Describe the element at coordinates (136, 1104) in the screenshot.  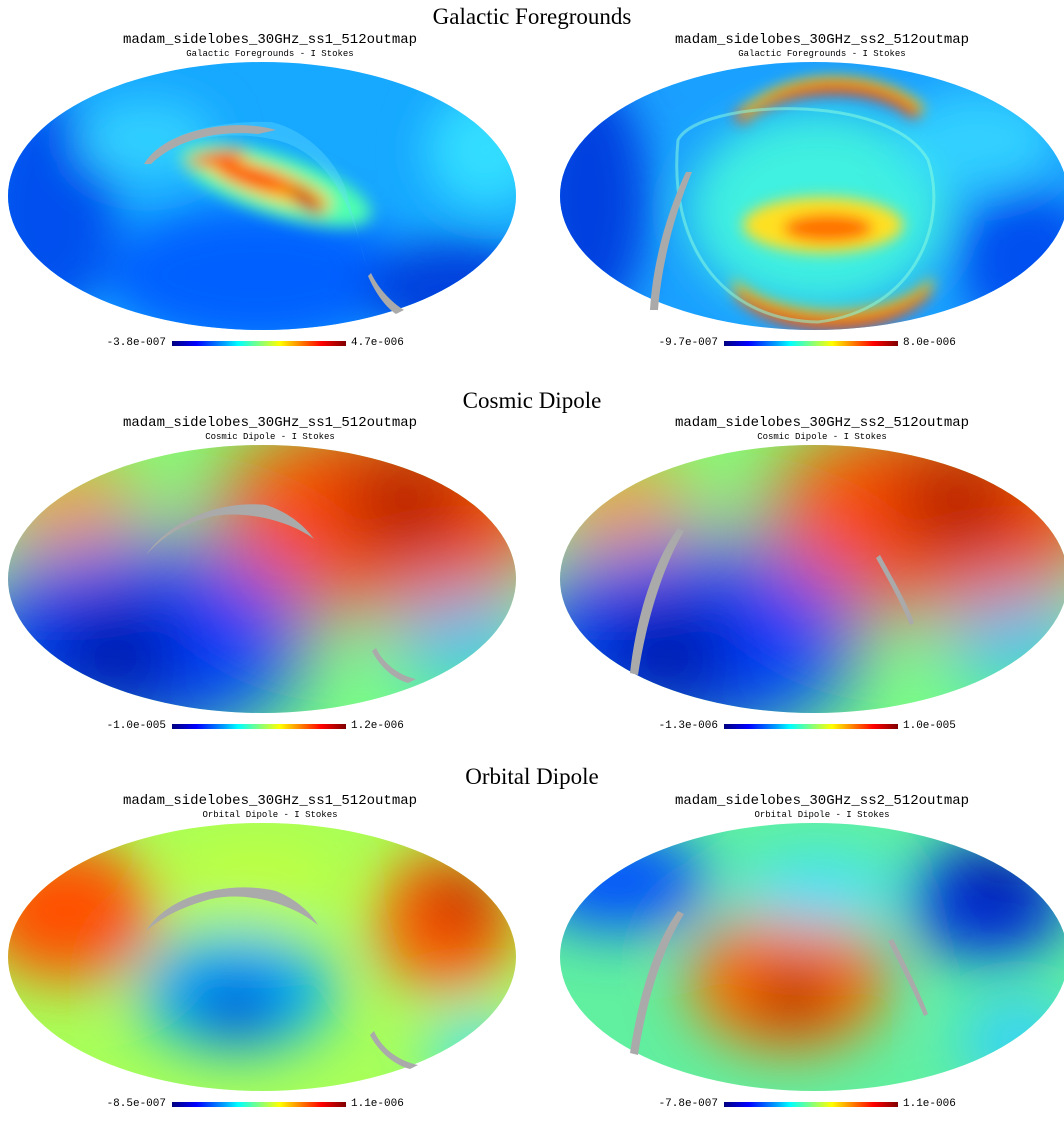
I see `colorbar-min: -8.5e-007` at that location.